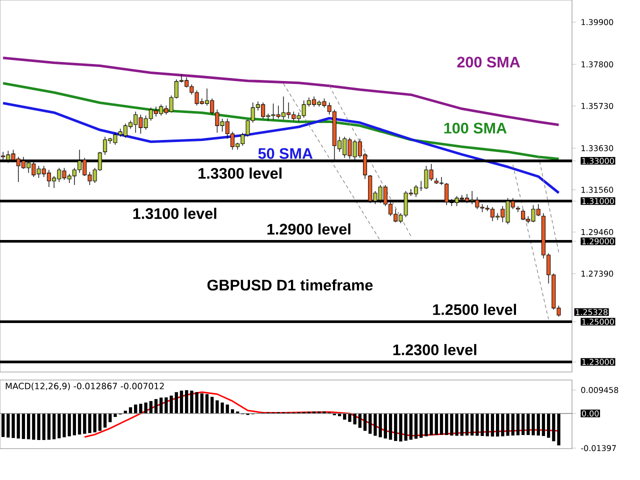 The height and width of the screenshot is (480, 640). Describe the element at coordinates (474, 310) in the screenshot. I see `ref-line-label: 1.2500 level` at that location.